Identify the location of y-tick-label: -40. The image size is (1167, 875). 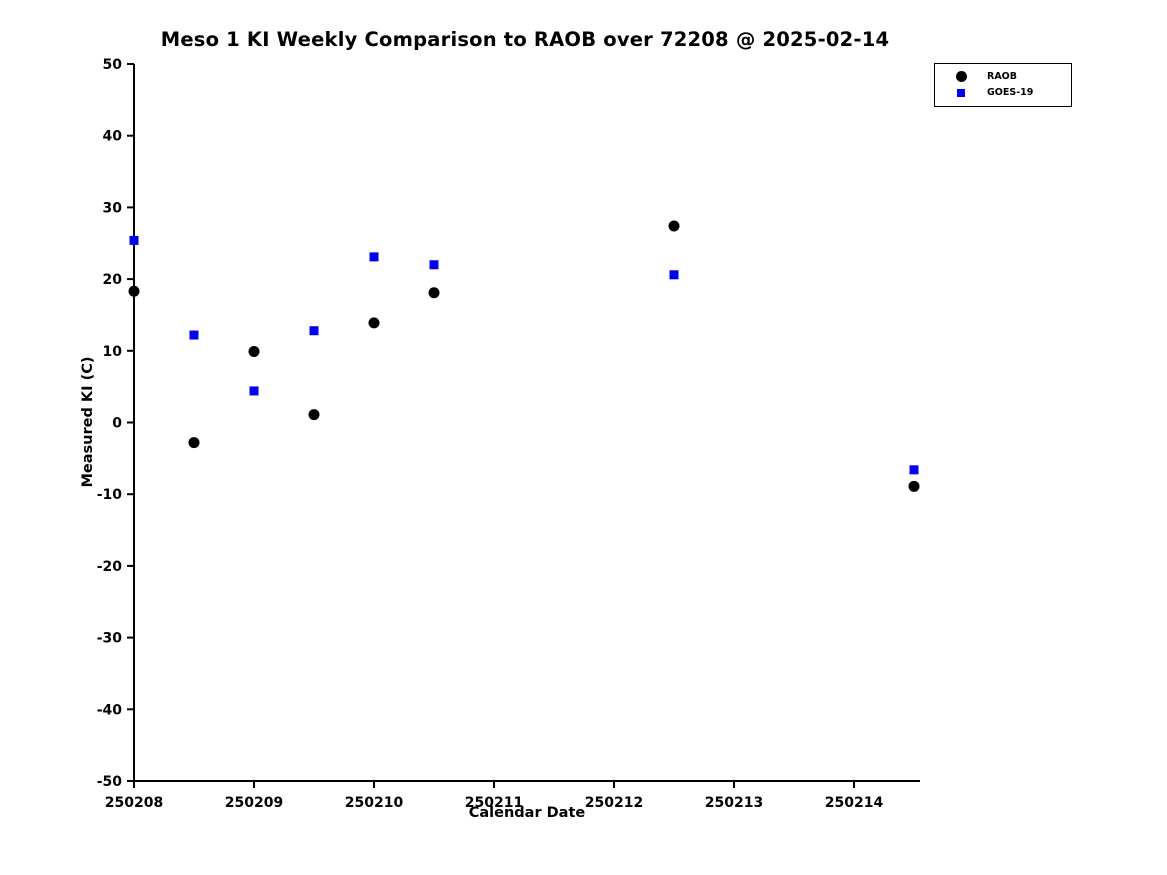
(110, 710).